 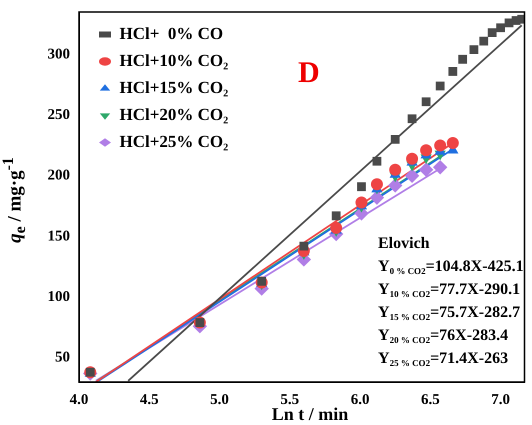 What do you see at coordinates (450, 290) in the screenshot?
I see `annotation: Y$_{10 % CO2}$=77.7X-290.1` at bounding box center [450, 290].